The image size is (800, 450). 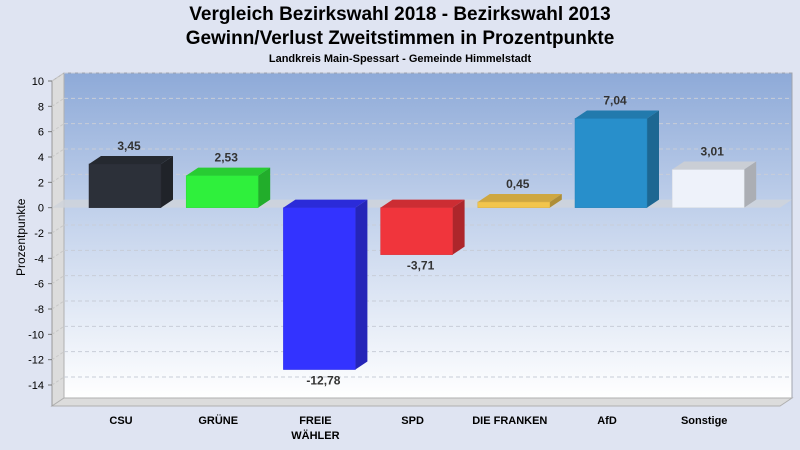 I want to click on bar-afd, so click(x=616, y=159).